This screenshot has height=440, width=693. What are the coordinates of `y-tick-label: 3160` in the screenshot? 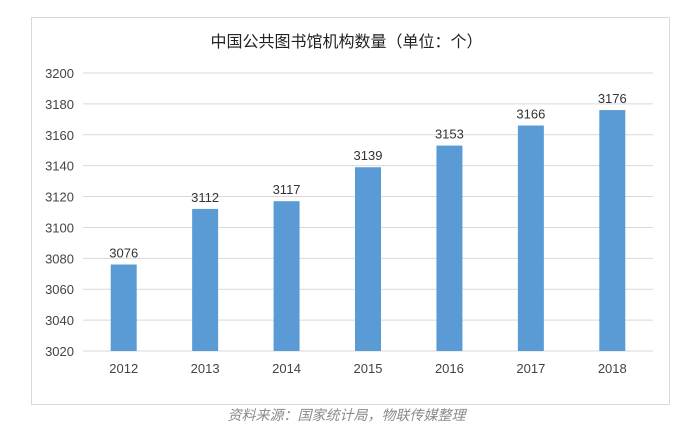 It's located at (59, 135).